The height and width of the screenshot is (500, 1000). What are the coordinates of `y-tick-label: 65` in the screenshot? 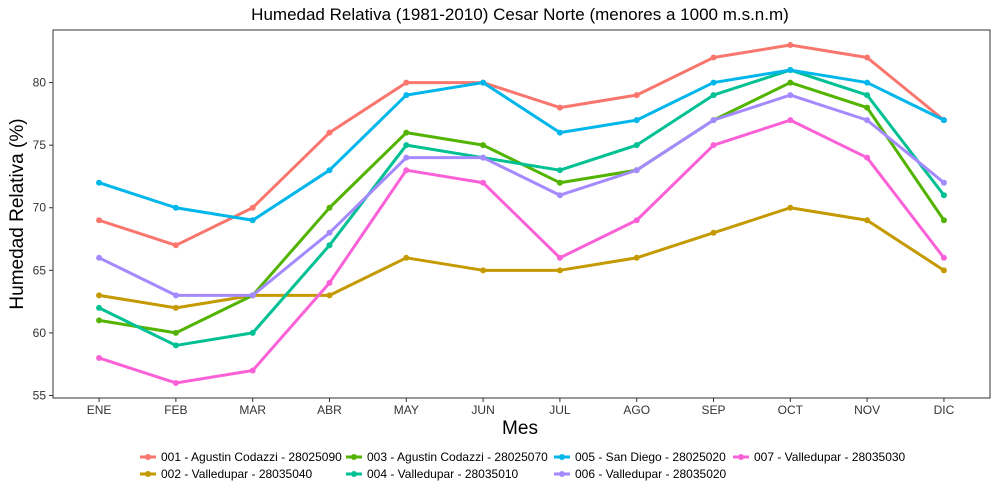 It's located at (40, 270).